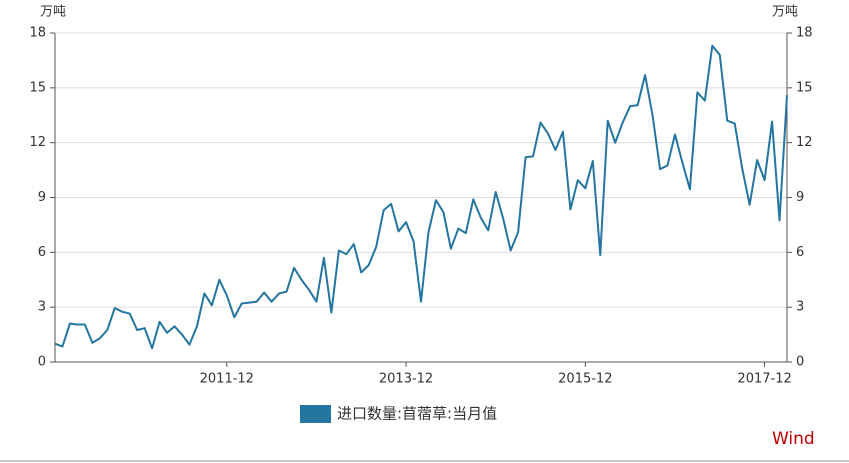 The width and height of the screenshot is (849, 463). What do you see at coordinates (37, 142) in the screenshot?
I see `y-tick-label: 12` at bounding box center [37, 142].